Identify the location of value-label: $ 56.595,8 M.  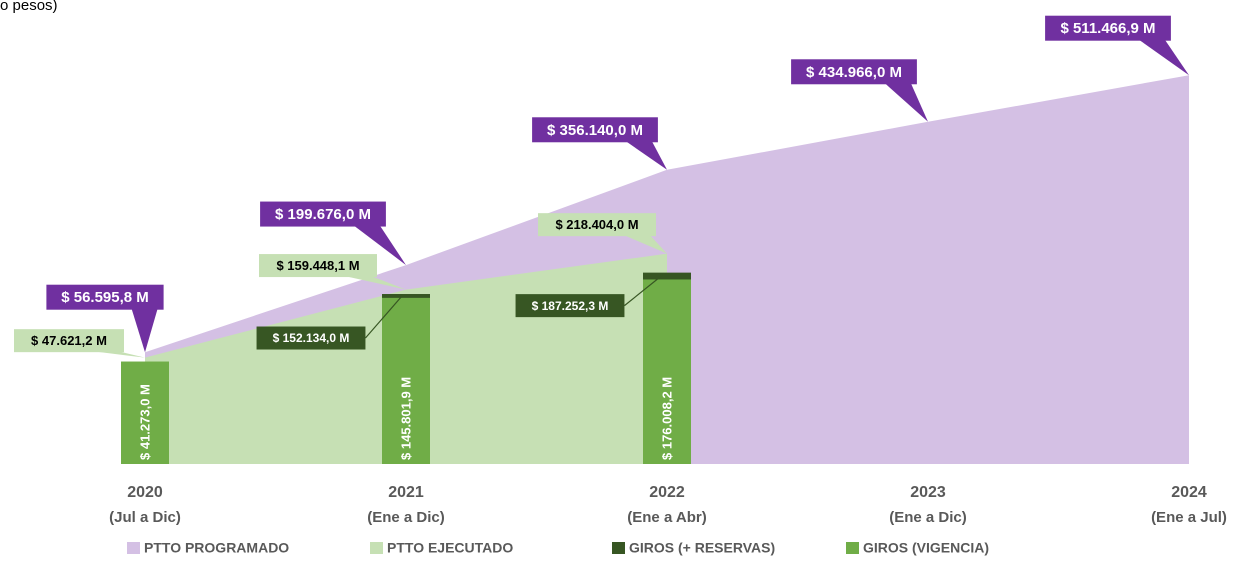
(105, 297).